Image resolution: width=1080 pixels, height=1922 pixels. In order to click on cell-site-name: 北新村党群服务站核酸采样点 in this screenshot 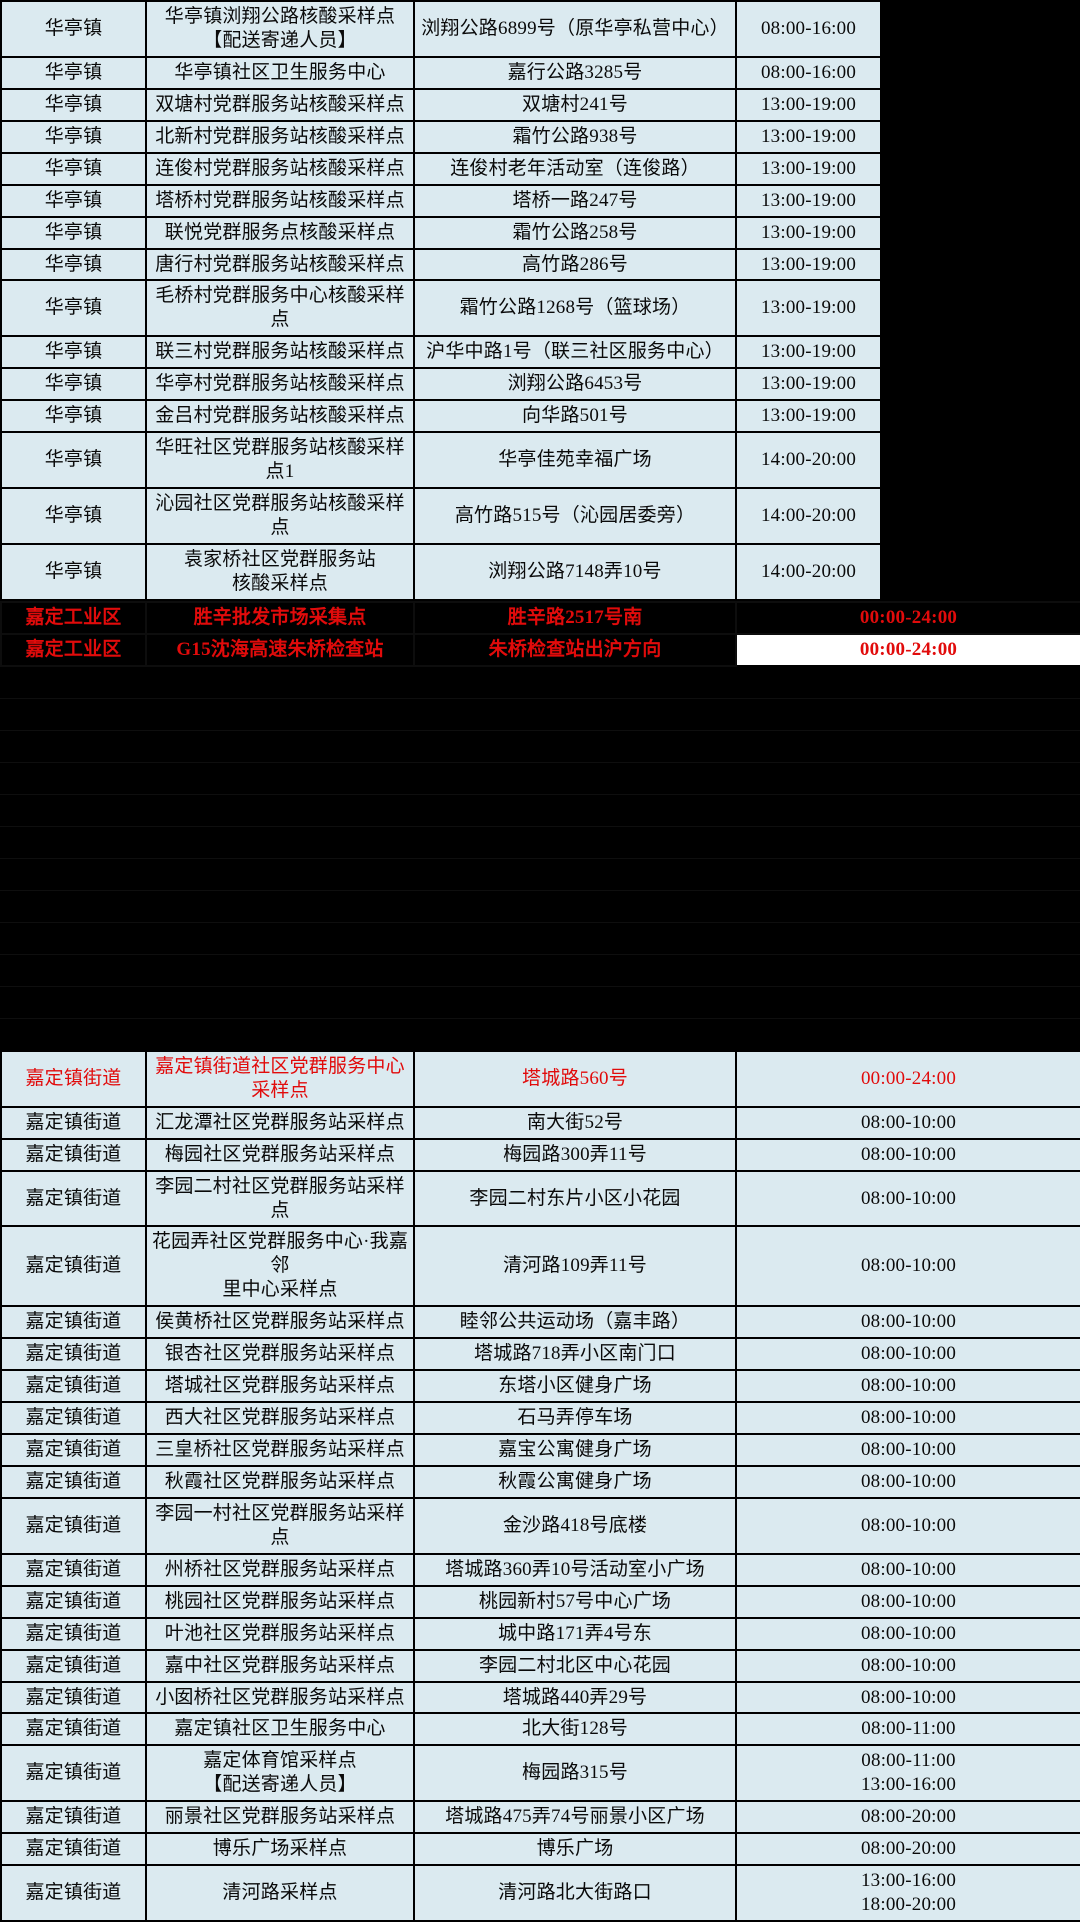, I will do `click(280, 136)`.